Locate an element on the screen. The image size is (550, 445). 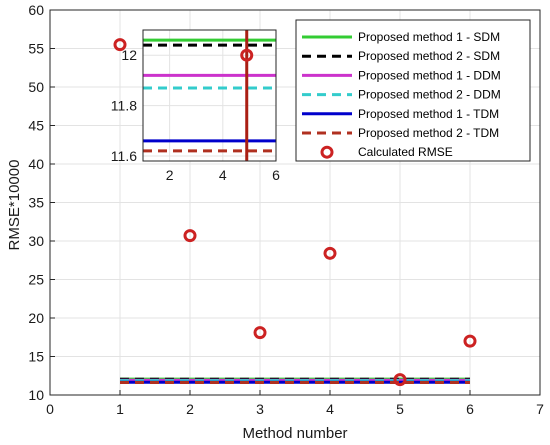
y-tick-label: 10 is located at coordinates (36, 395).